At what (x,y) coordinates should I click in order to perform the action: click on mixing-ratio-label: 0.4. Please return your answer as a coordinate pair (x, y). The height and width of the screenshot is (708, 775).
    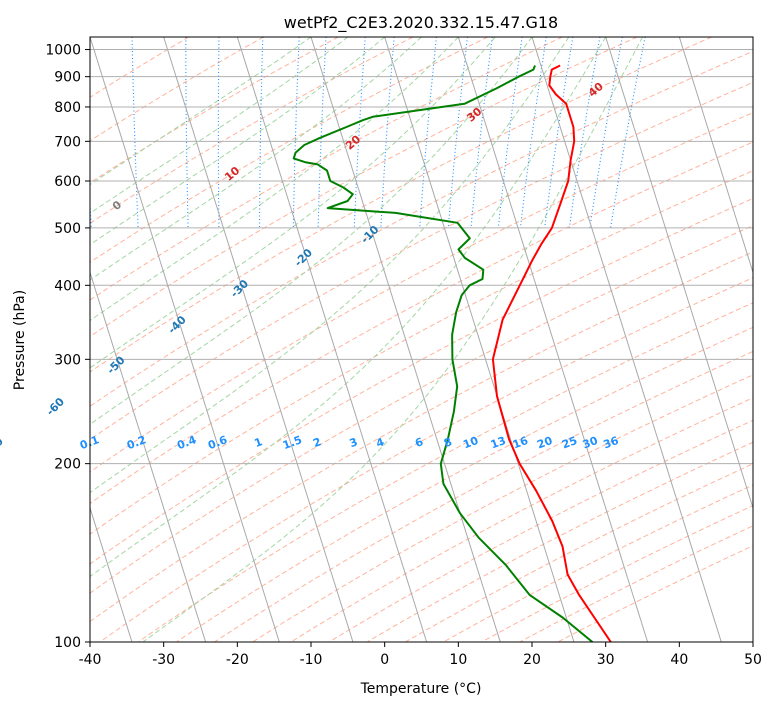
    Looking at the image, I should click on (186, 442).